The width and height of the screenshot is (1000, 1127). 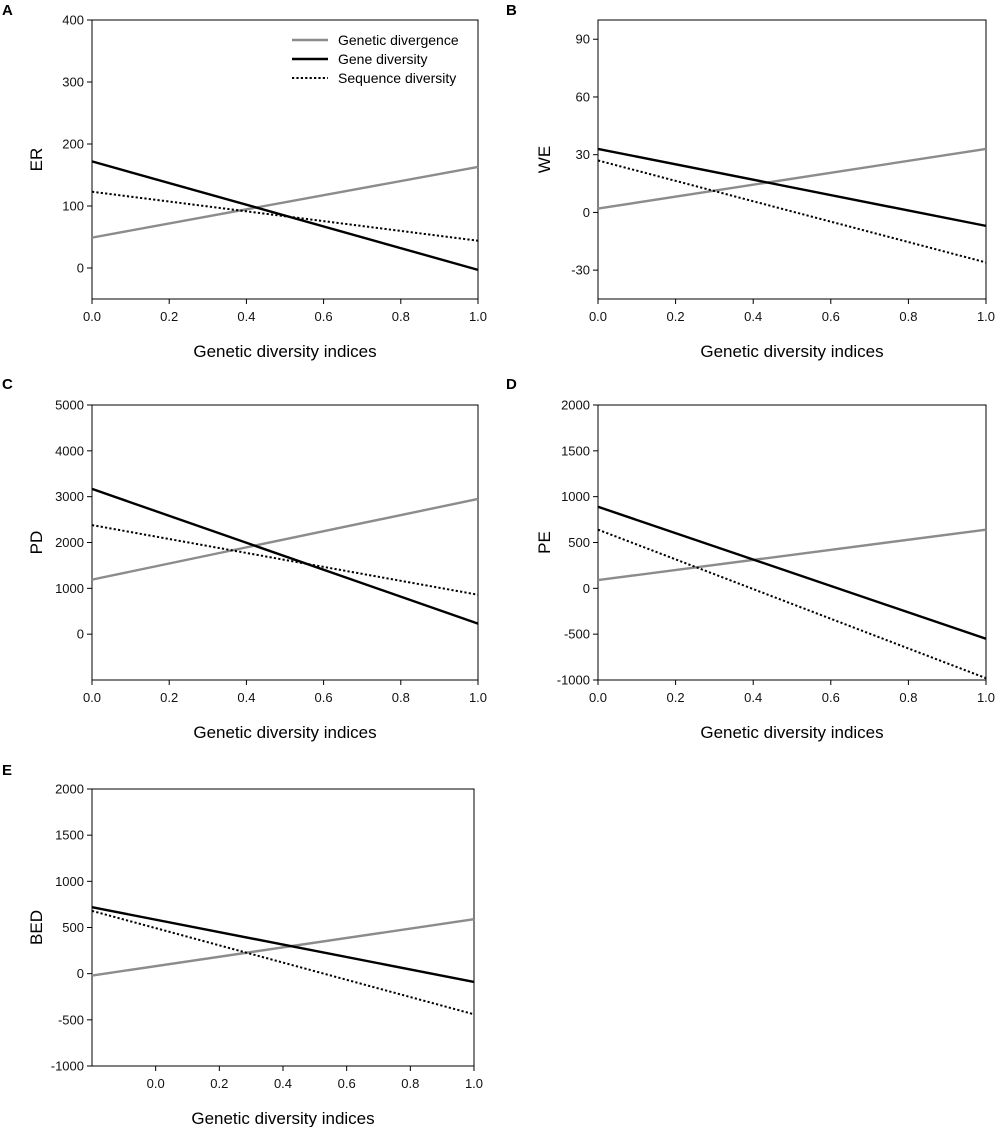 What do you see at coordinates (36, 160) in the screenshot?
I see `y-axis-title-a: ER` at bounding box center [36, 160].